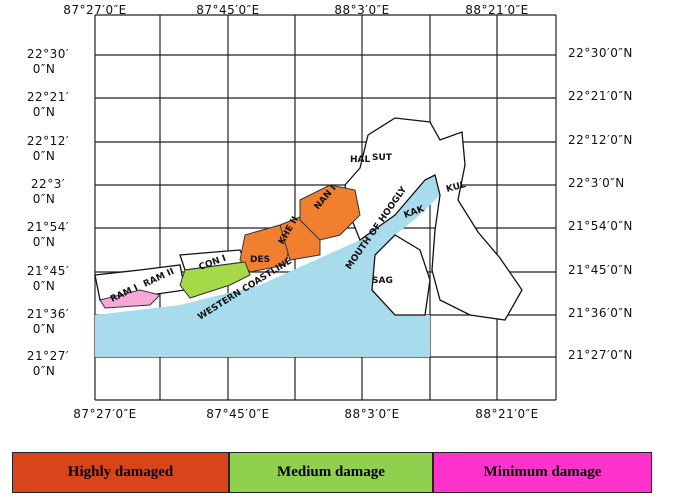  Describe the element at coordinates (331, 472) in the screenshot. I see `legend-item: Medium damage` at that location.